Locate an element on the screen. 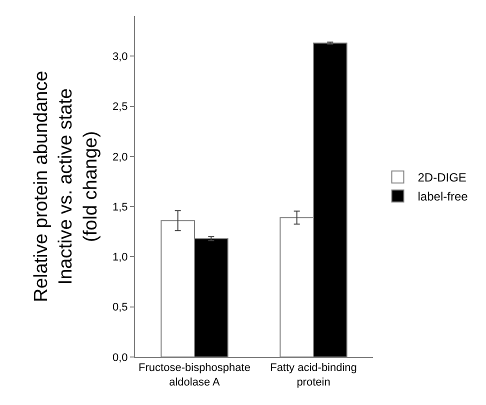 The image size is (486, 405). x-tick-label: Fructose-bisphosphate aldolase A is located at coordinates (194, 375).